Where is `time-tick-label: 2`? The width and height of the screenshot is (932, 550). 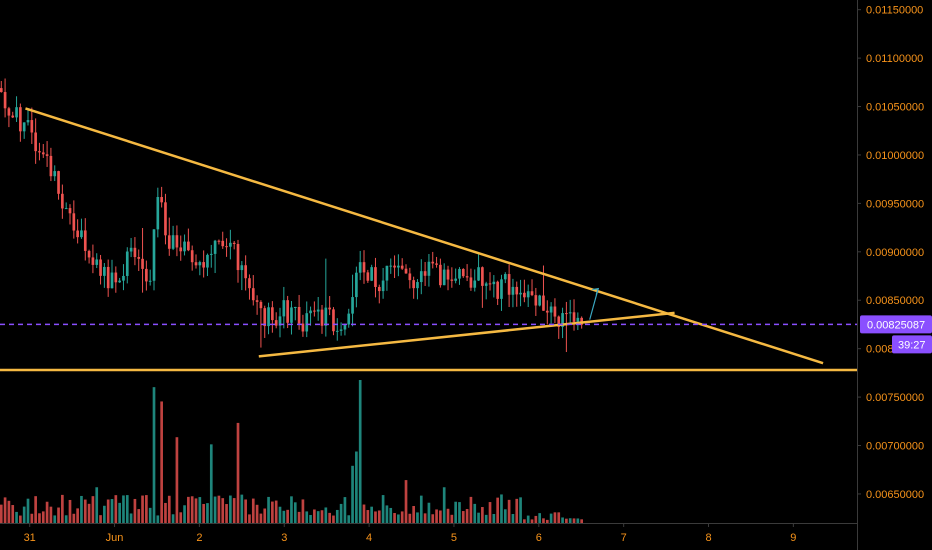 time-tick-label: 2 is located at coordinates (199, 538).